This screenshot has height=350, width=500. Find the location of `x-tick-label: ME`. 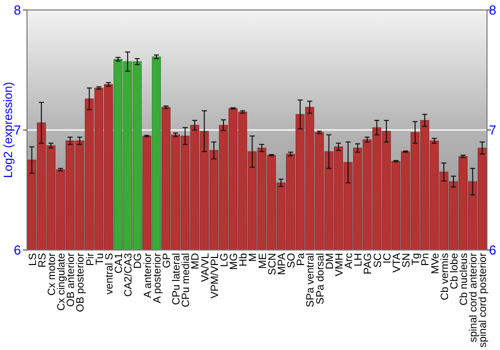

x-tick-label: ME is located at coordinates (262, 261).